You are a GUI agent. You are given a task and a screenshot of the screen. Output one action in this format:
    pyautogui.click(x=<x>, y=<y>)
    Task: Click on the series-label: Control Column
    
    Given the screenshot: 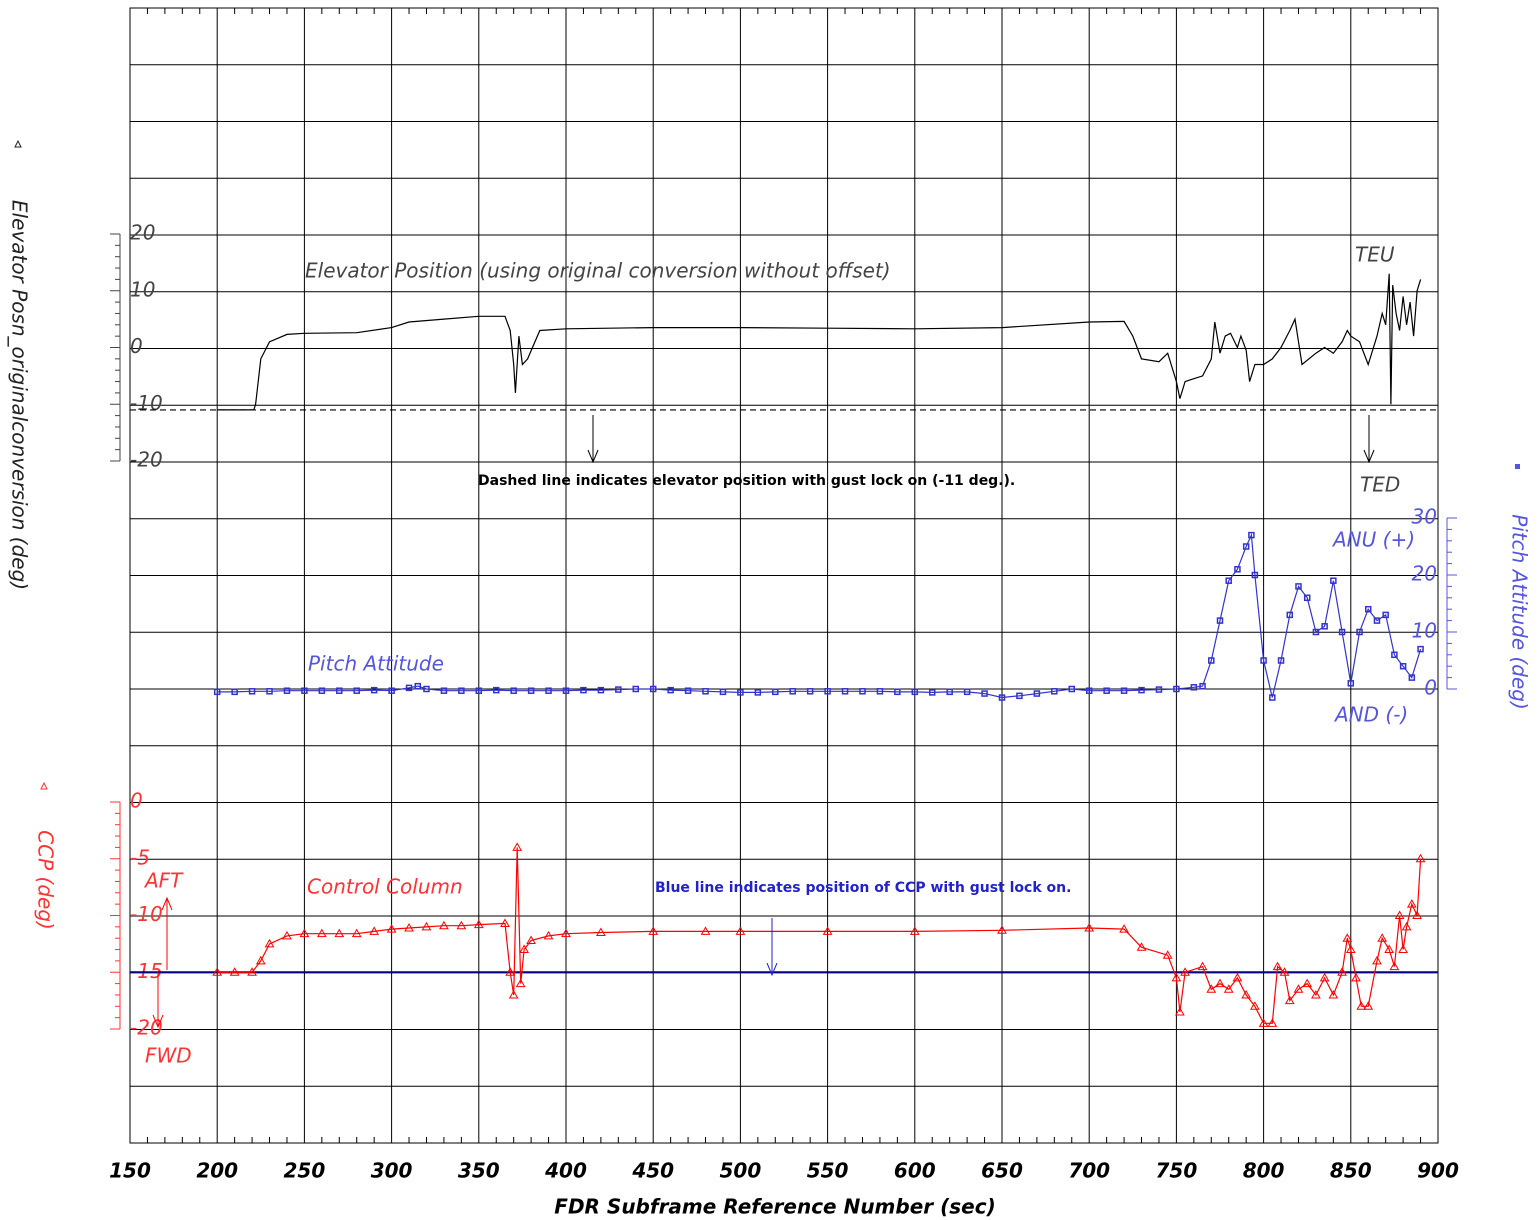 What is the action you would take?
    pyautogui.click(x=385, y=887)
    